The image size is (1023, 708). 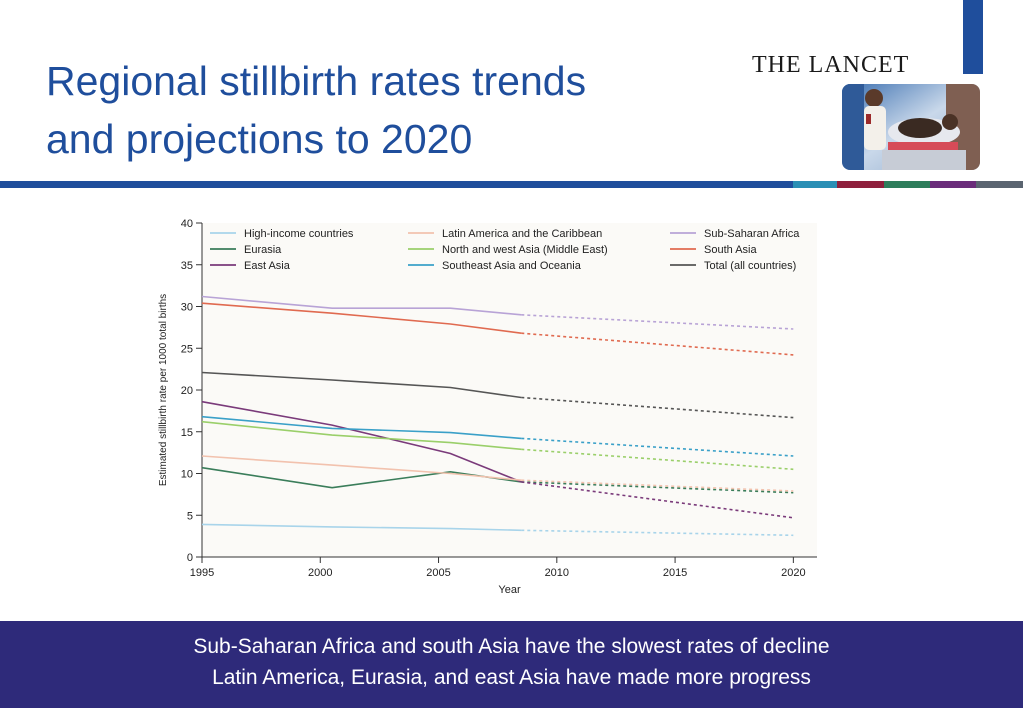 What do you see at coordinates (557, 573) in the screenshot?
I see `x-tick-label-2010: 2010` at bounding box center [557, 573].